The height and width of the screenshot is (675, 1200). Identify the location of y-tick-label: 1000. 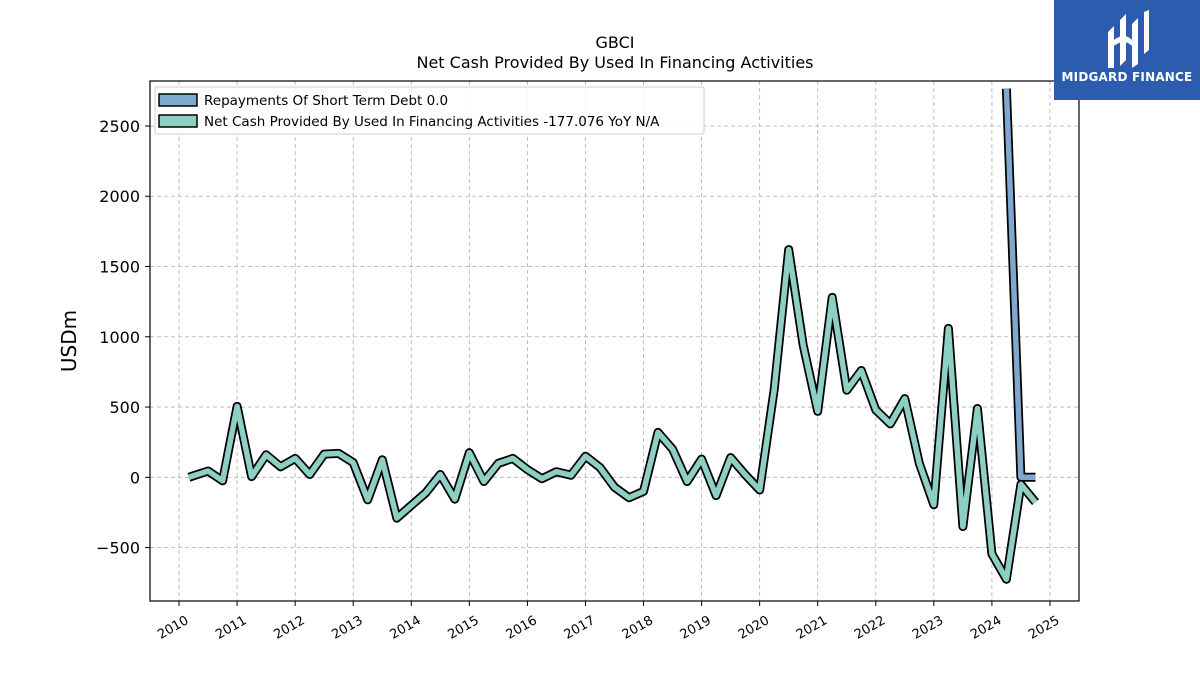
(119, 337).